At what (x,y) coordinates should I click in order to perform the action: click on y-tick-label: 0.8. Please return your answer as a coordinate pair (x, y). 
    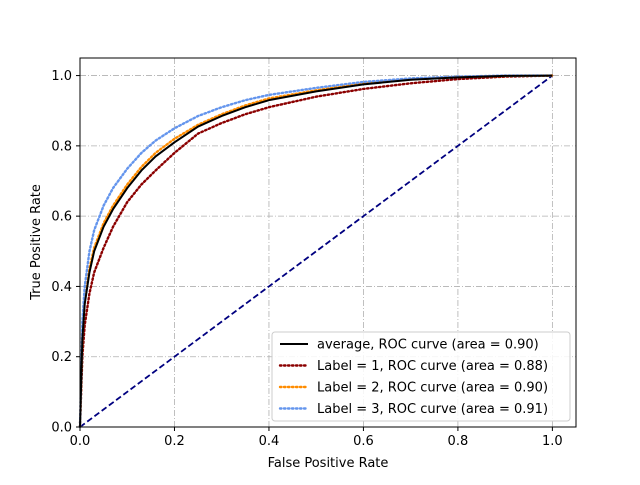
    Looking at the image, I should click on (61, 146).